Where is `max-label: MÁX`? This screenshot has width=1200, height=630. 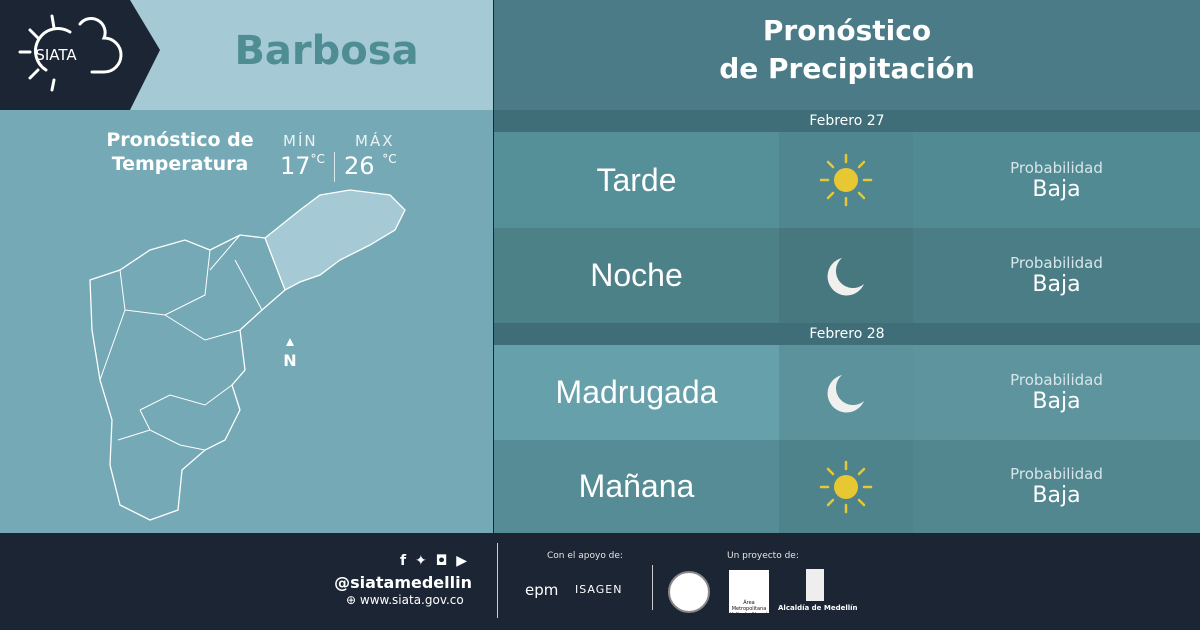
max-label: MÁX is located at coordinates (375, 141).